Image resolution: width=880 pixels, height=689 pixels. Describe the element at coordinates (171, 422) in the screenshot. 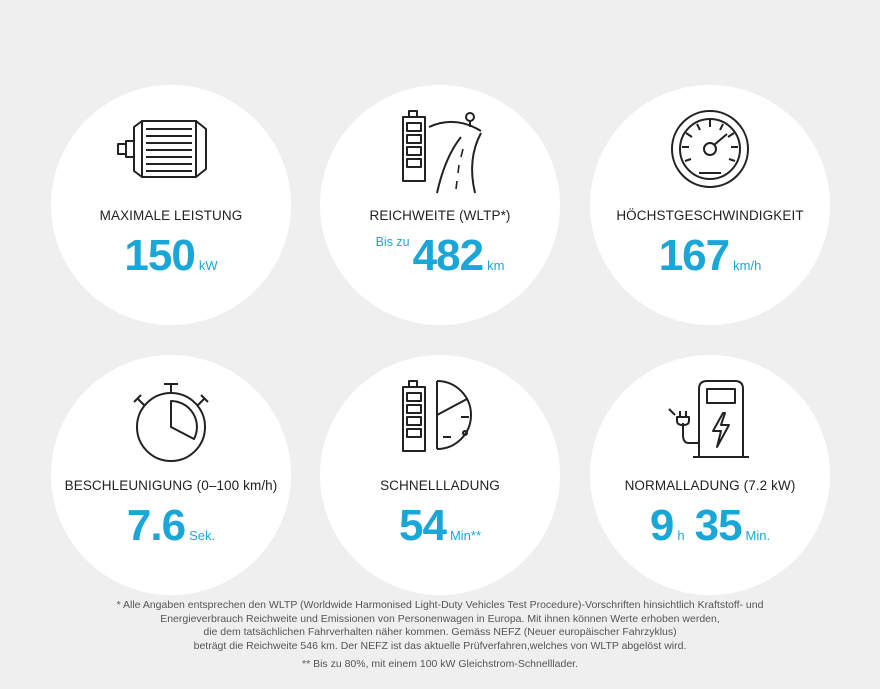

I see `stopwatch-icon` at that location.